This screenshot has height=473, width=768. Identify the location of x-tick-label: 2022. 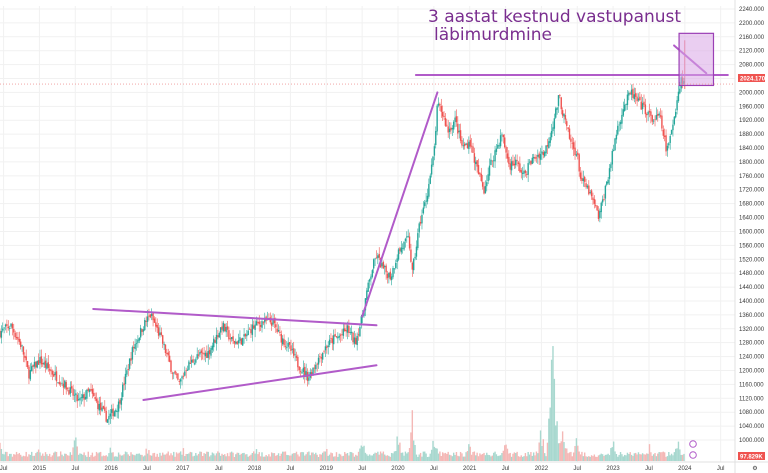
(542, 469).